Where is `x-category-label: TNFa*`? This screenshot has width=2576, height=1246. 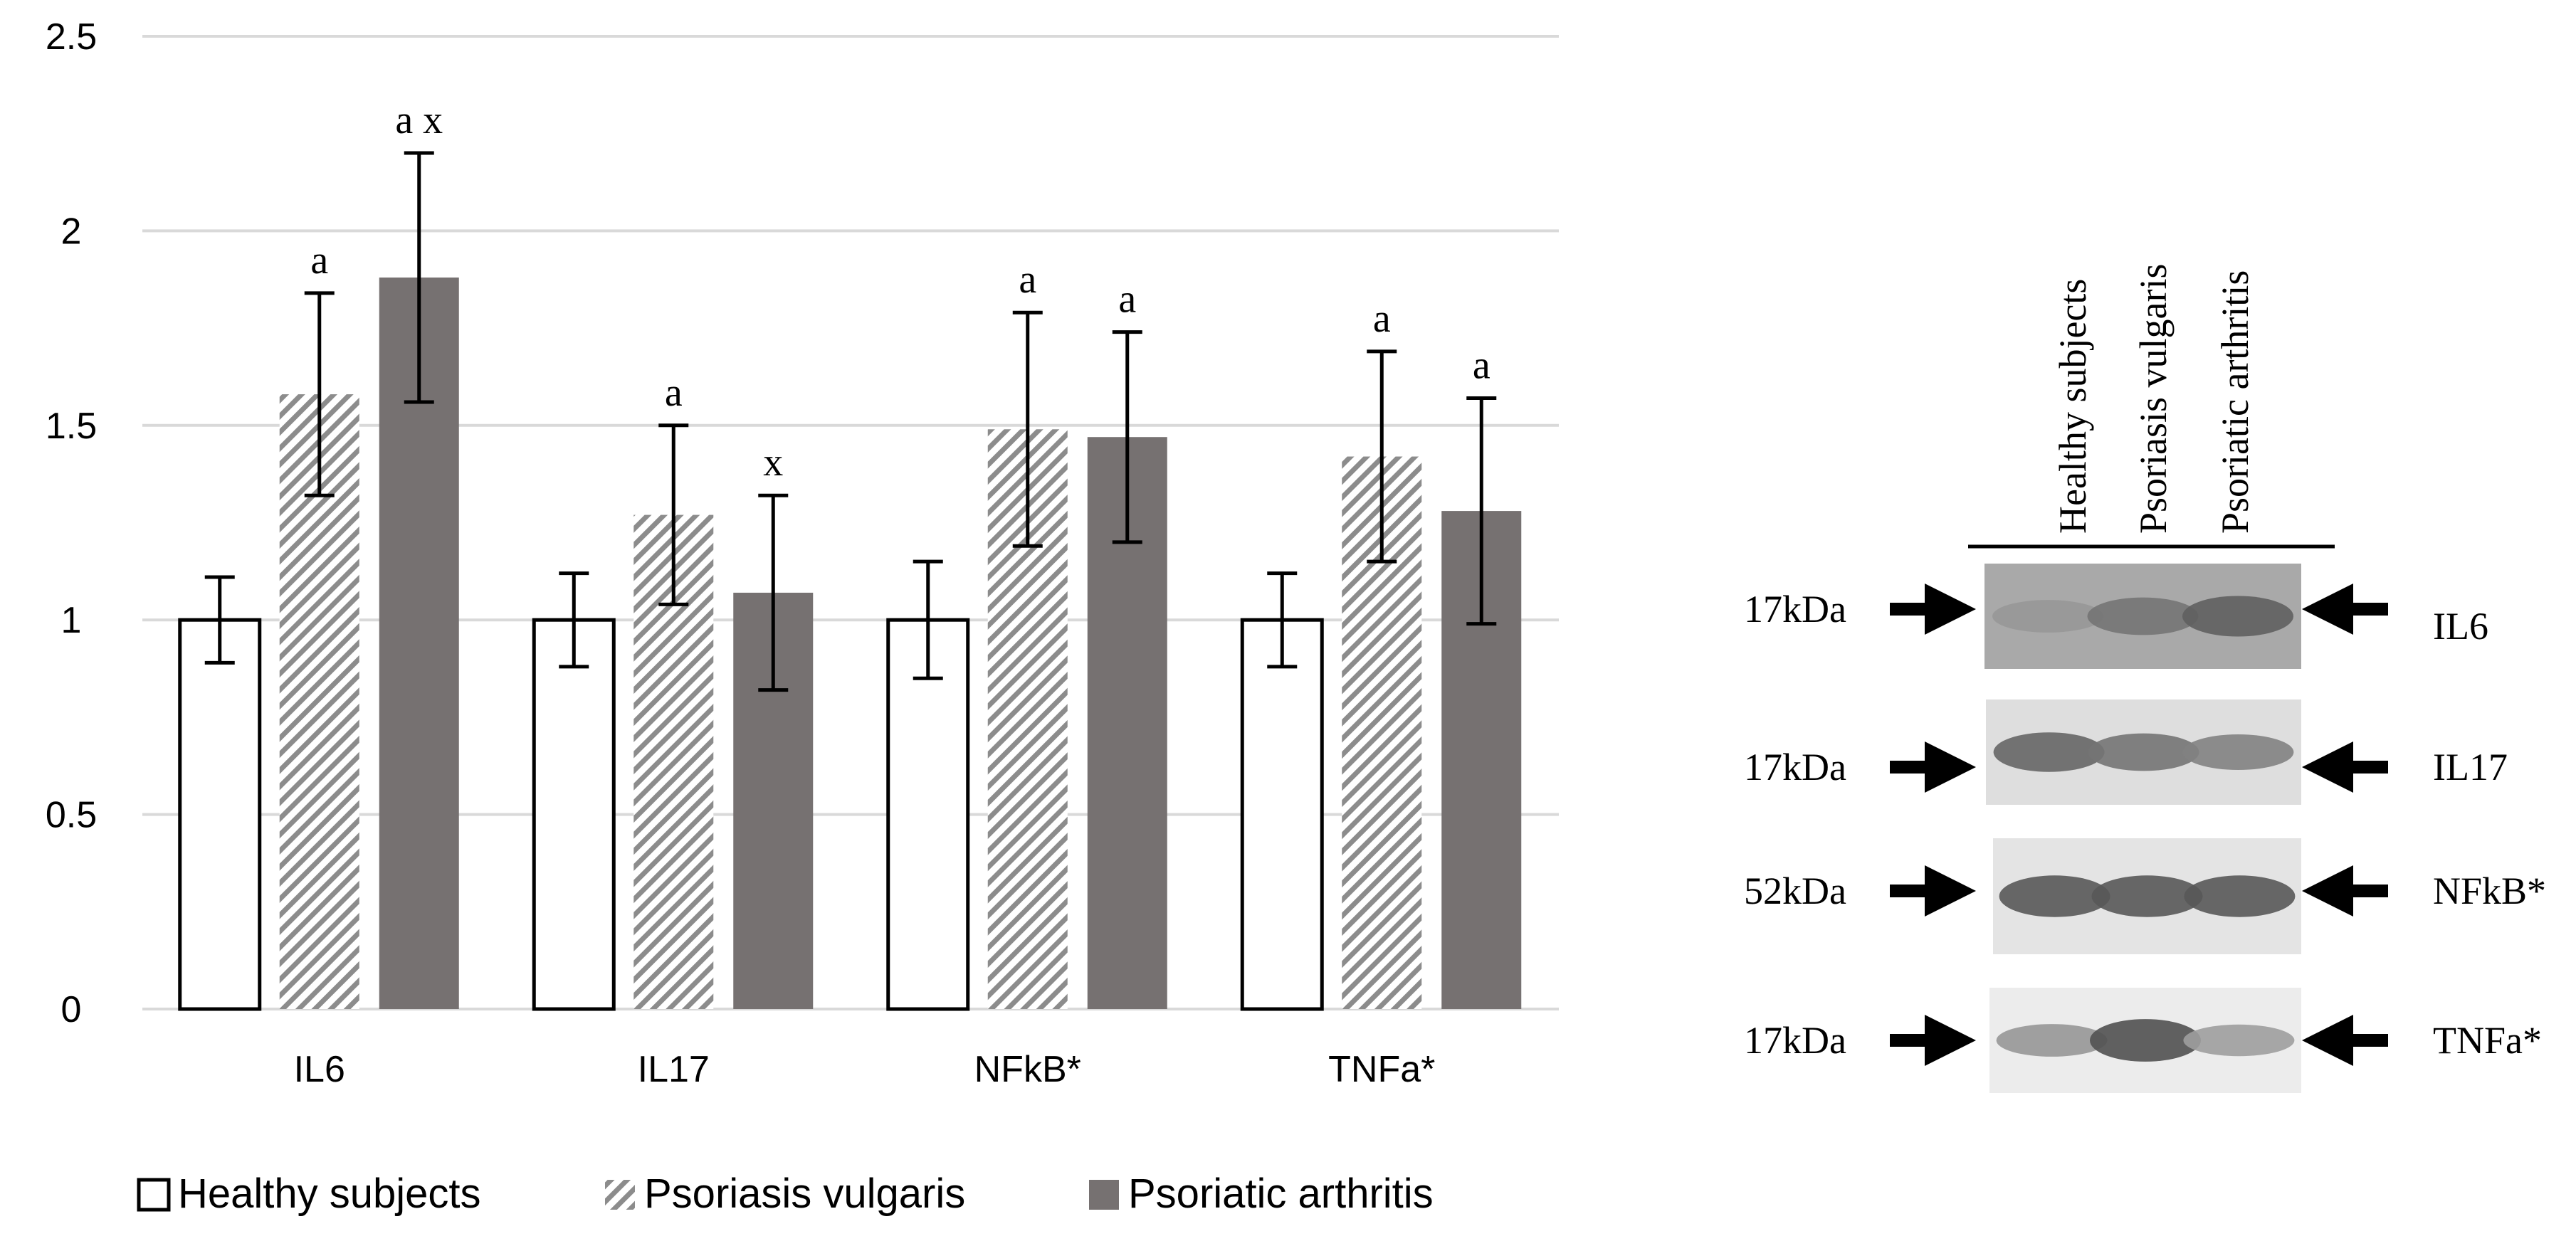
x-category-label: TNFa* is located at coordinates (1381, 1069).